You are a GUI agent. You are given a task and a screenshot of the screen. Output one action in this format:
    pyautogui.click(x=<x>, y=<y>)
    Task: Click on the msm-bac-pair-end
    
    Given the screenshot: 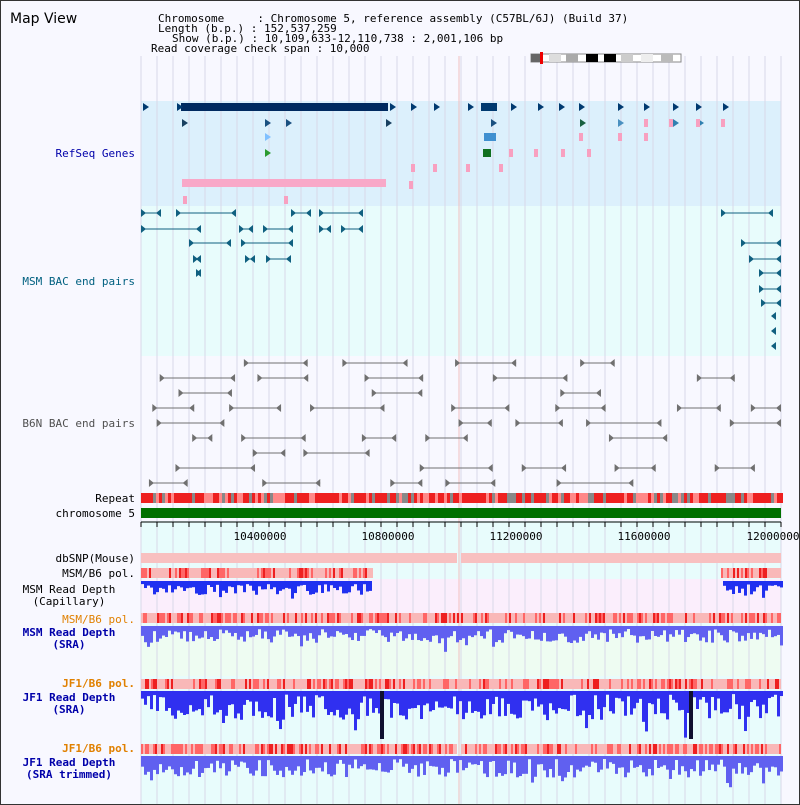 What is the action you would take?
    pyautogui.click(x=290, y=229)
    